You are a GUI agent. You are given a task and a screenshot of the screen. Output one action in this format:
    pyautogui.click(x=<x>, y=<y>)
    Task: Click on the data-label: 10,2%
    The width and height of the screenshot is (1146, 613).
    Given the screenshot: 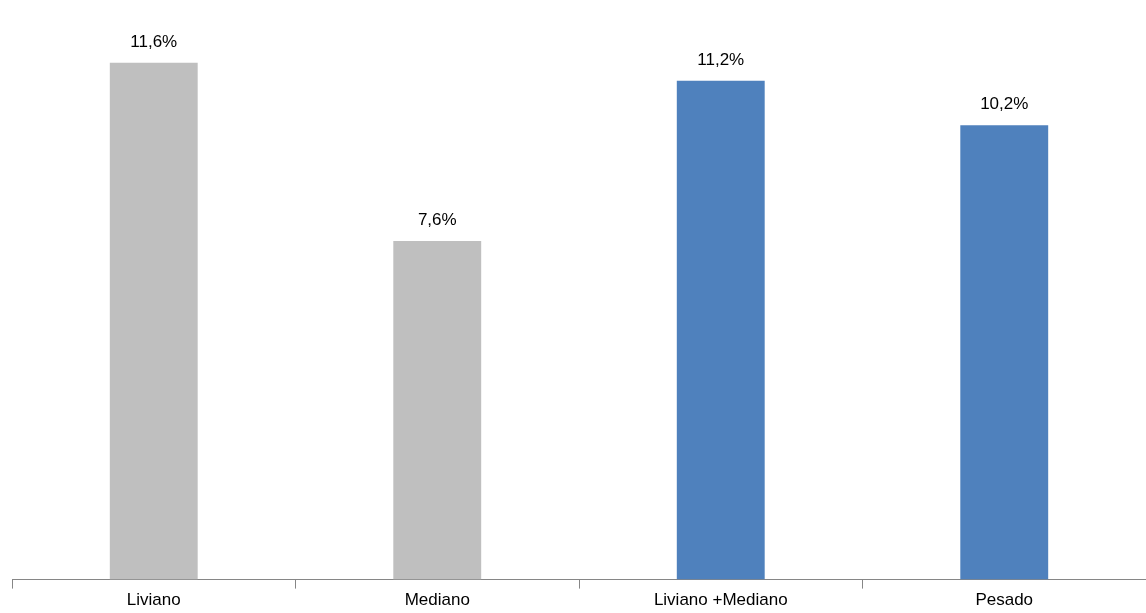 What is the action you would take?
    pyautogui.click(x=1004, y=104)
    